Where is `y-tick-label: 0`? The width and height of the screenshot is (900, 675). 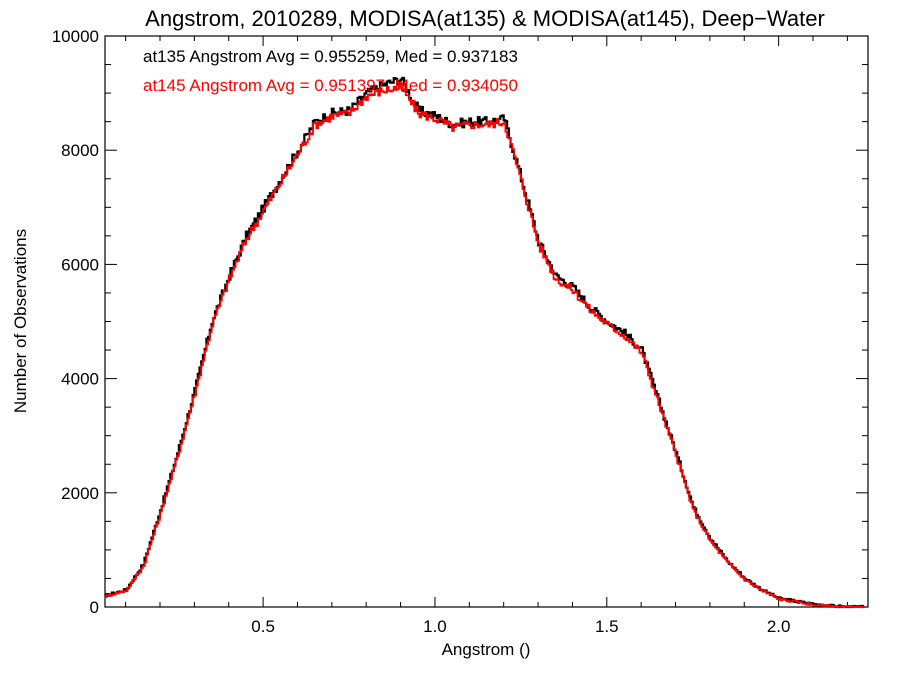 y-tick-label: 0 is located at coordinates (94, 607).